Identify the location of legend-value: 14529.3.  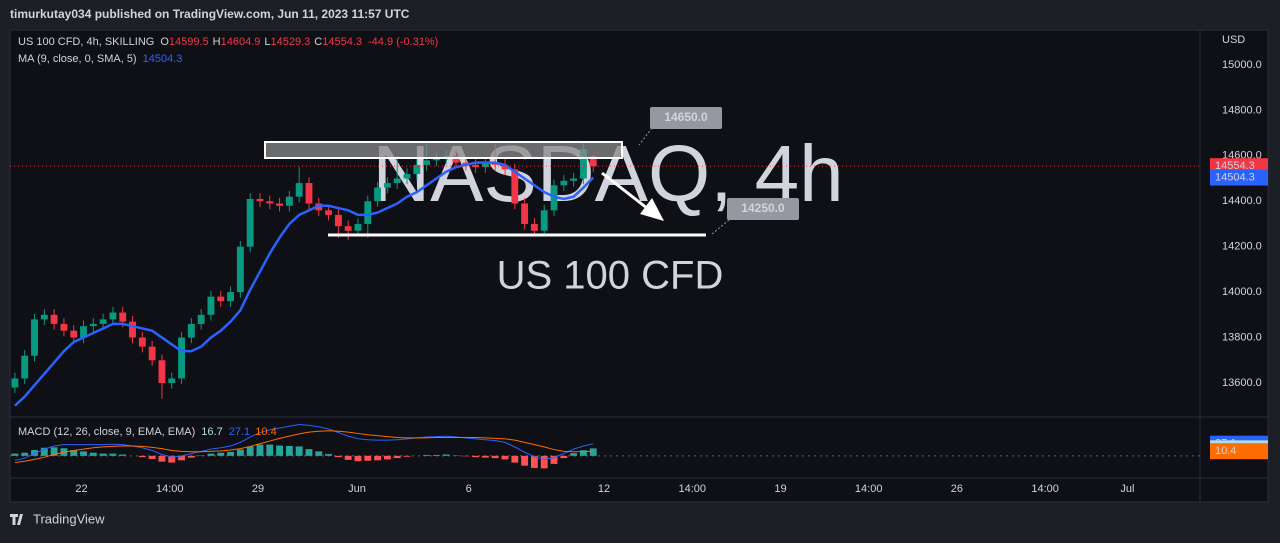
(291, 42).